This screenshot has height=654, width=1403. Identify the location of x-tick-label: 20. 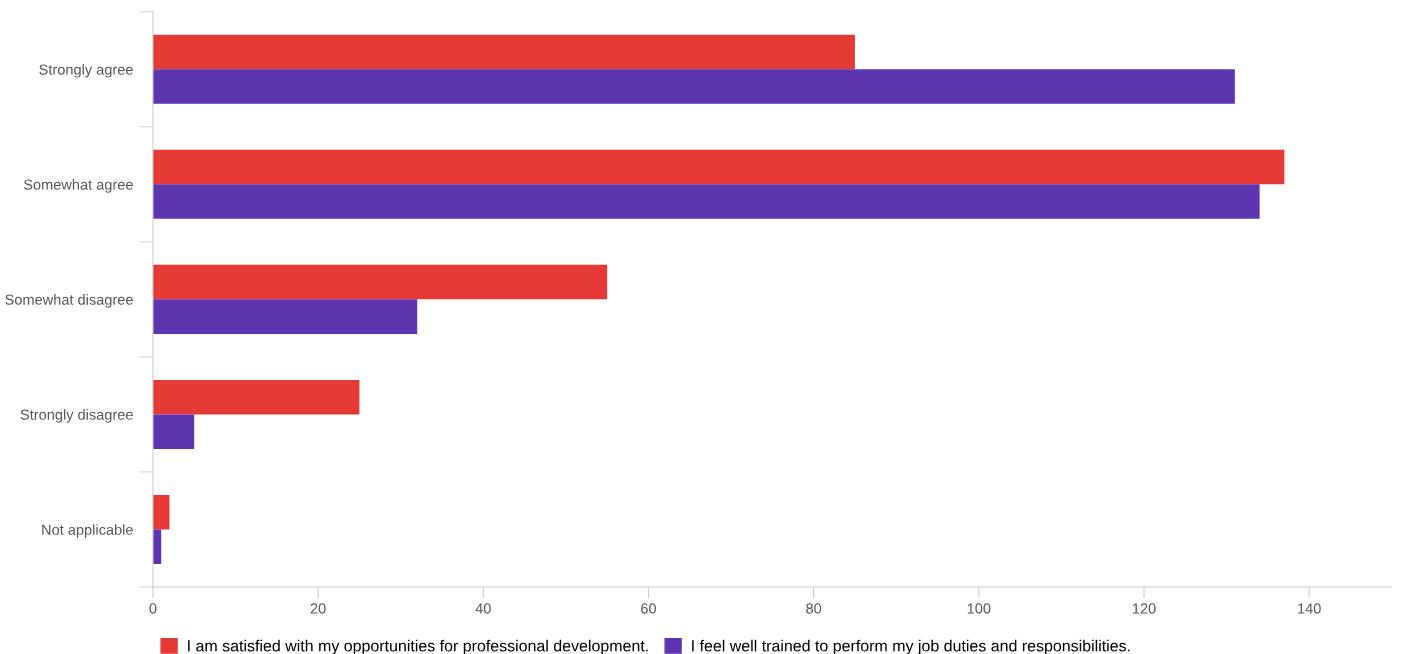
(318, 608).